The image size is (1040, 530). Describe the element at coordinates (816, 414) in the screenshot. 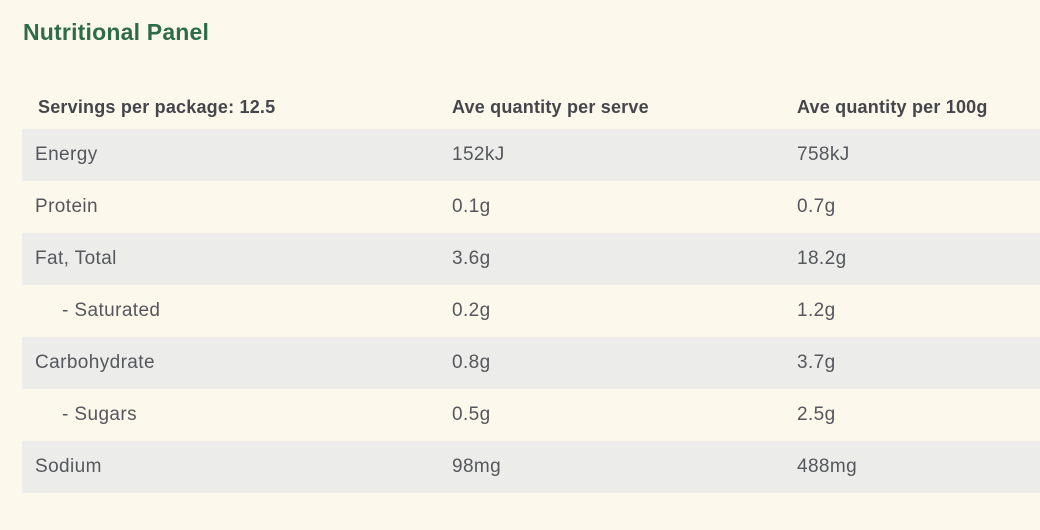

I see `value-per-100g: 2.5g` at that location.